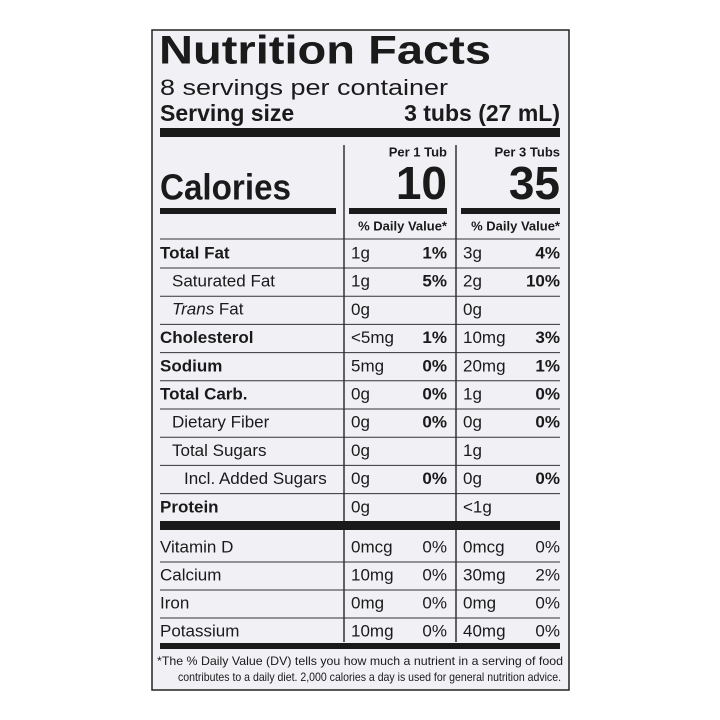 The image size is (720, 720). What do you see at coordinates (421, 183) in the screenshot?
I see `calories-value: 10` at bounding box center [421, 183].